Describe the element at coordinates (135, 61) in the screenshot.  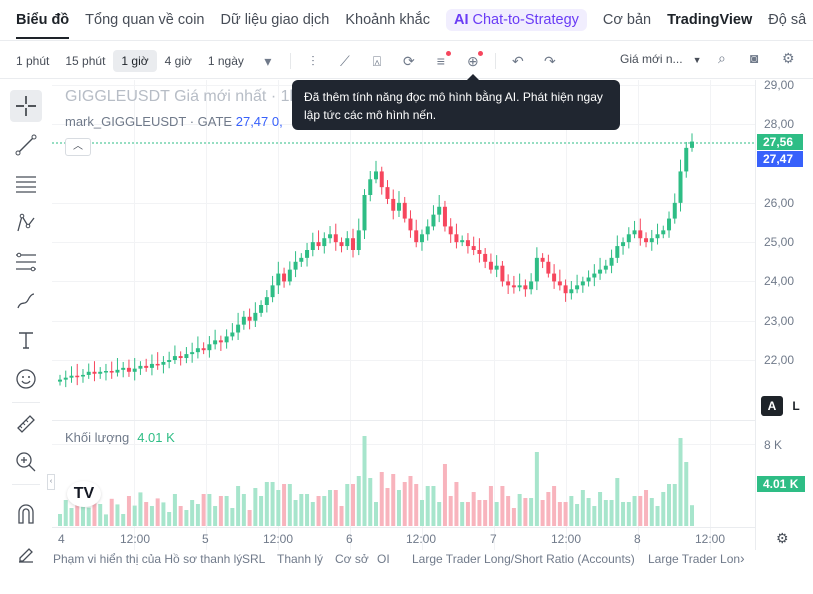
I see `timeframe-1h: 1 giờ` at that location.